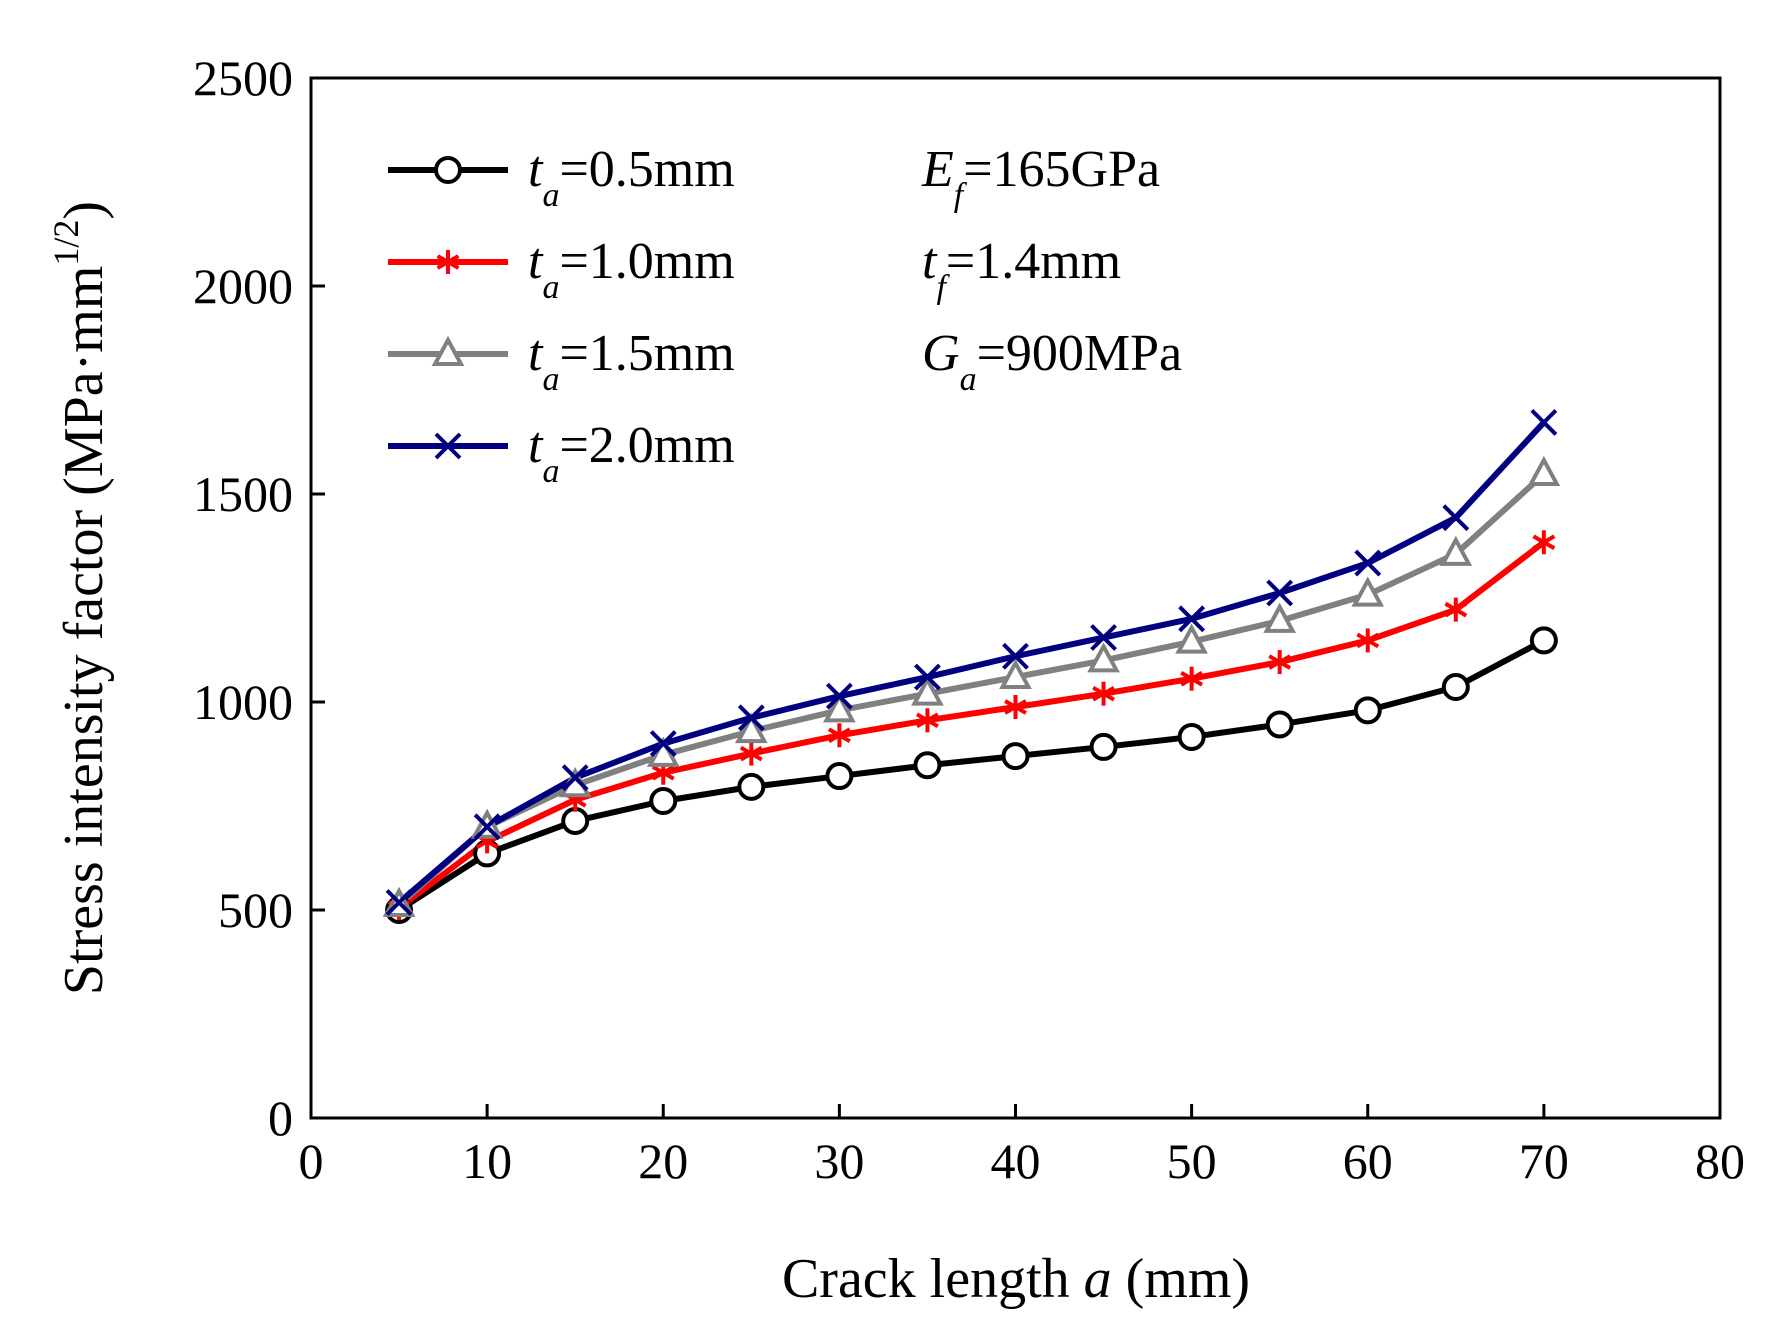 The height and width of the screenshot is (1332, 1771). I want to click on x-tick-label: 50, so click(1192, 1161).